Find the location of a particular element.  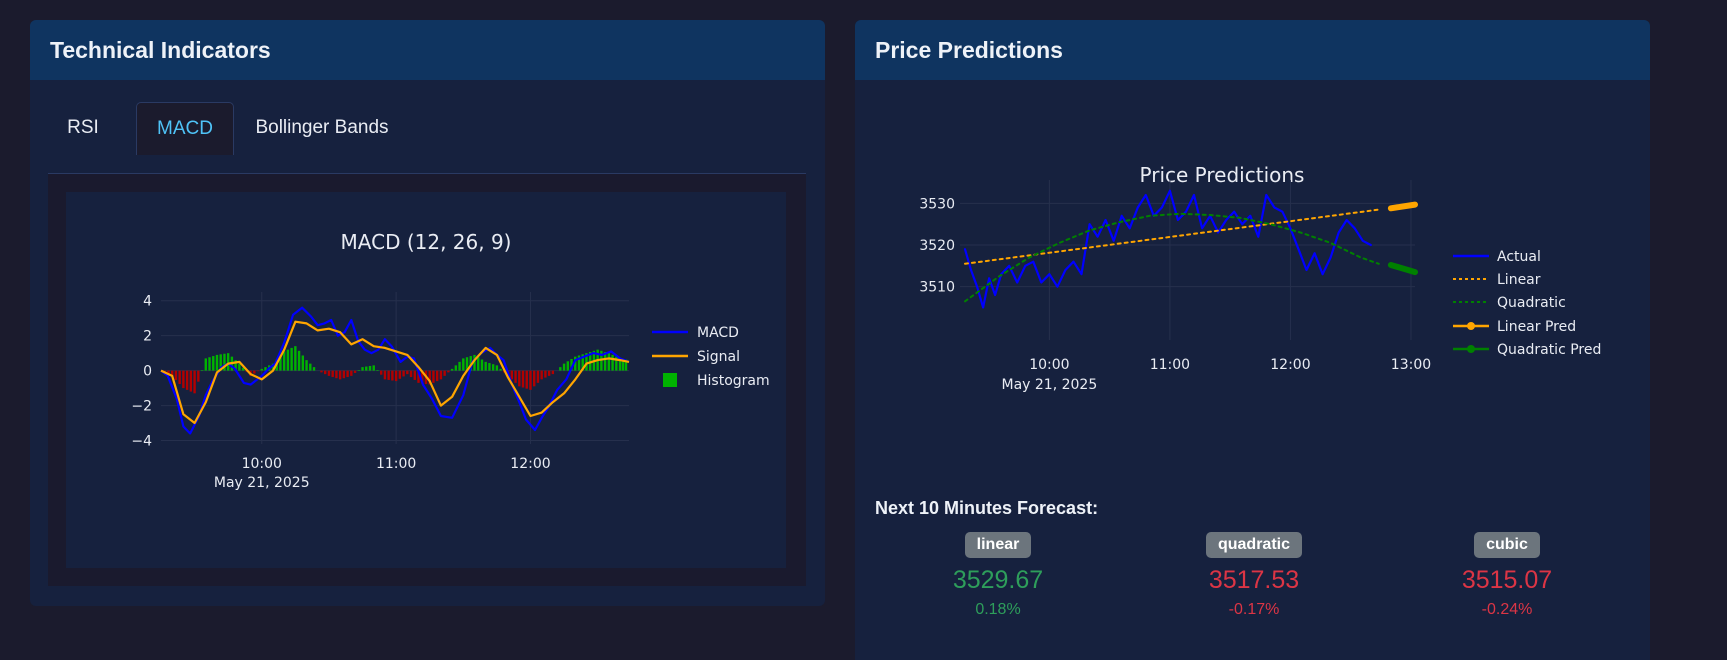

legend-marker-linear-pred is located at coordinates (1471, 326).